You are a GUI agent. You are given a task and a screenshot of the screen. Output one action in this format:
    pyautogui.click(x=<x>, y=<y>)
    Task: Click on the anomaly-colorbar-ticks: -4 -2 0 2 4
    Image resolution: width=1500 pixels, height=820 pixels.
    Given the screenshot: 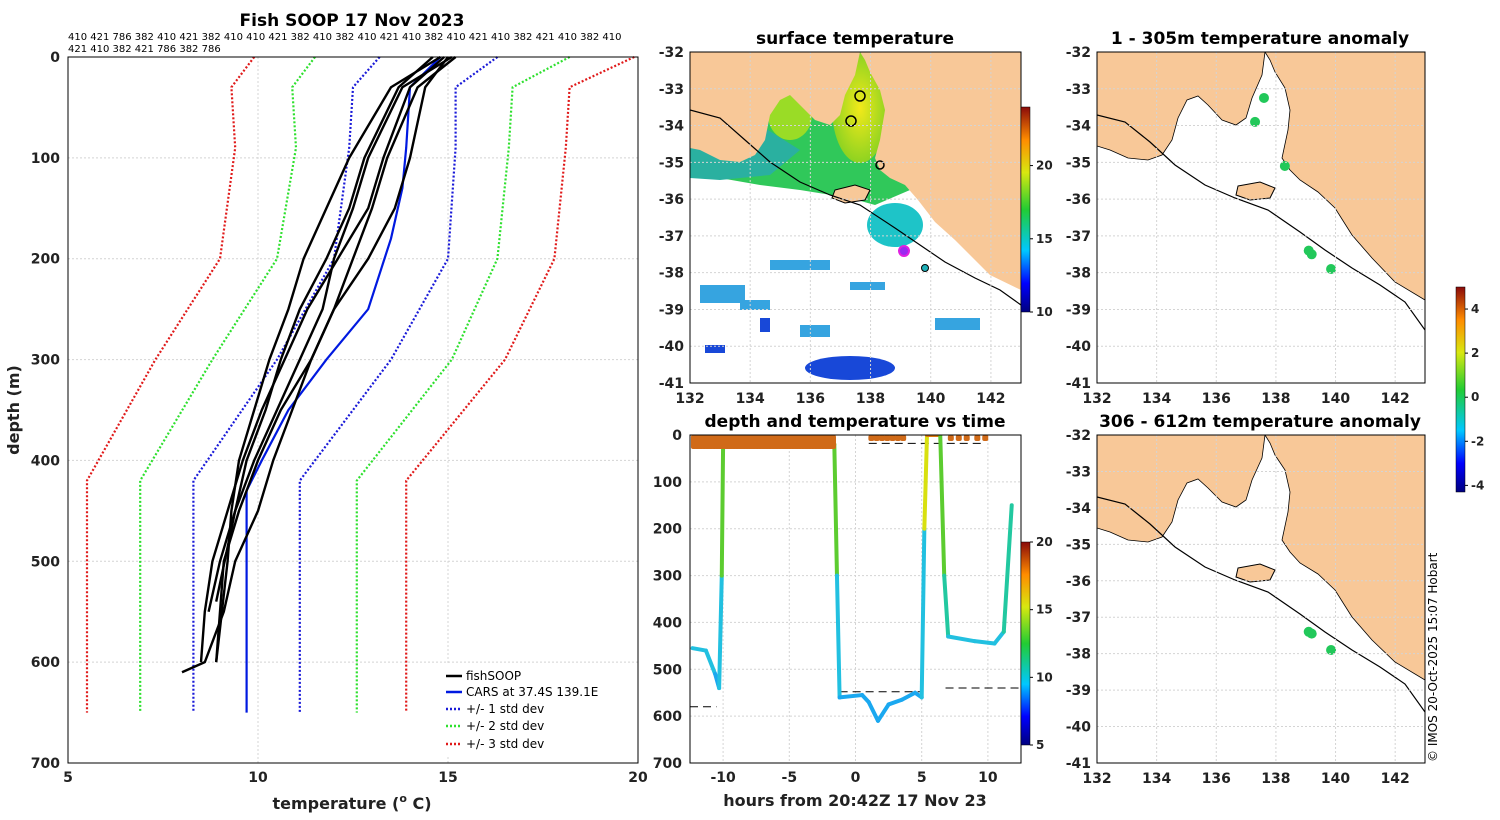 What is the action you would take?
    pyautogui.click(x=1474, y=397)
    